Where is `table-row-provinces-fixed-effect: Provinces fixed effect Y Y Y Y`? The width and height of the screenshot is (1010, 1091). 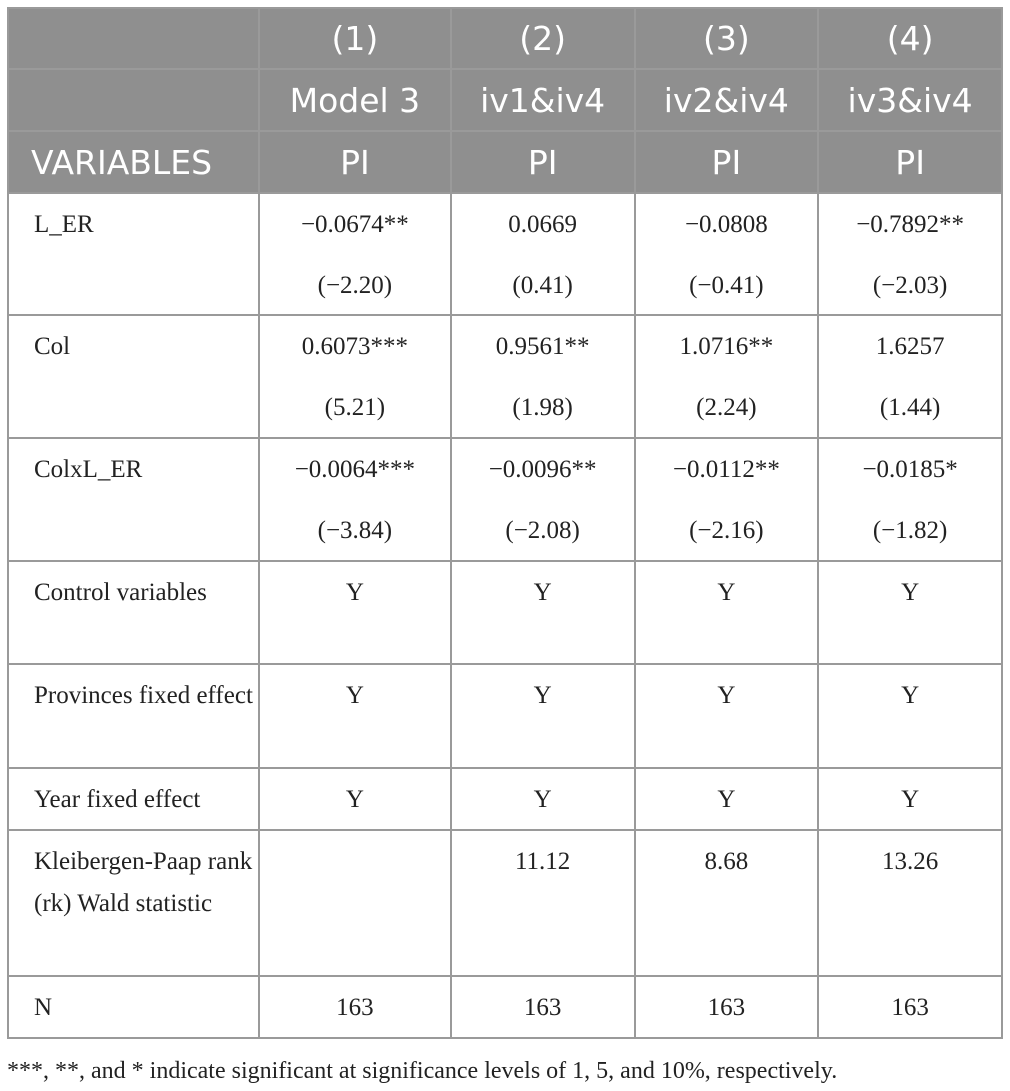 table-row-provinces-fixed-effect: Provinces fixed effect Y Y Y Y is located at coordinates (505, 716).